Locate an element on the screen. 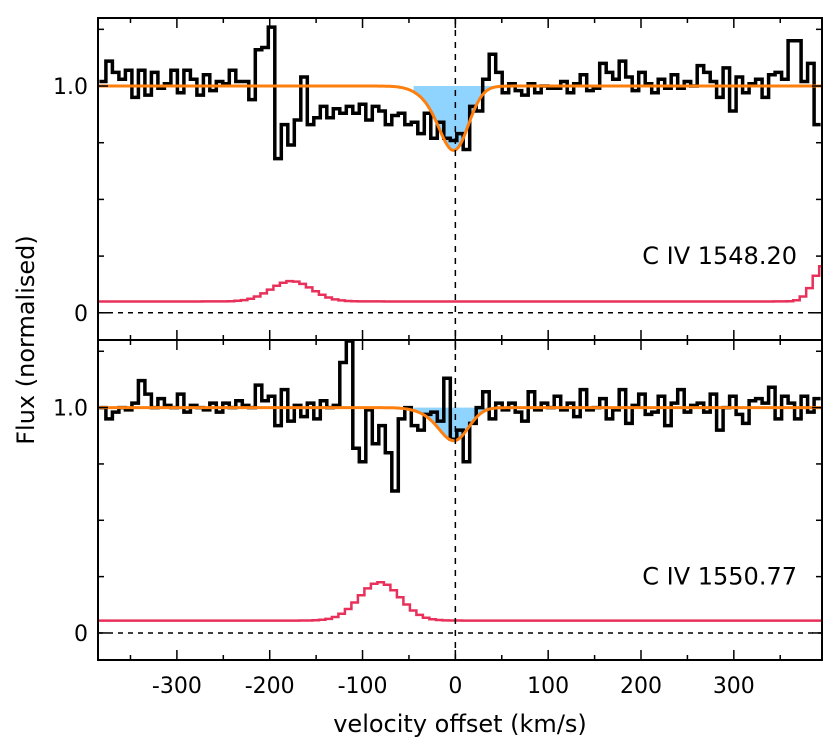  x-axis-label: velocity offset (km/s) is located at coordinates (460, 724).